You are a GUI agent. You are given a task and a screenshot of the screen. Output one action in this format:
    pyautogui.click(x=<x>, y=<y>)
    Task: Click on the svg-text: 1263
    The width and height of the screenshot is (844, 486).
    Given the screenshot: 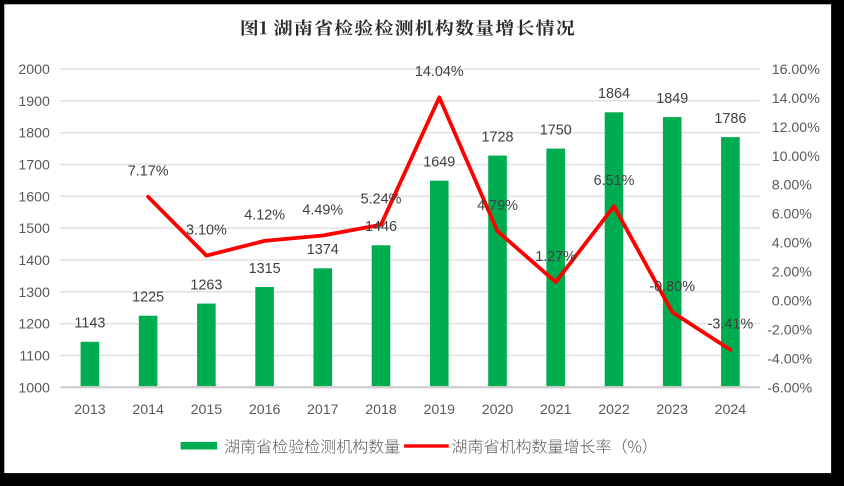 What is the action you would take?
    pyautogui.click(x=206, y=286)
    